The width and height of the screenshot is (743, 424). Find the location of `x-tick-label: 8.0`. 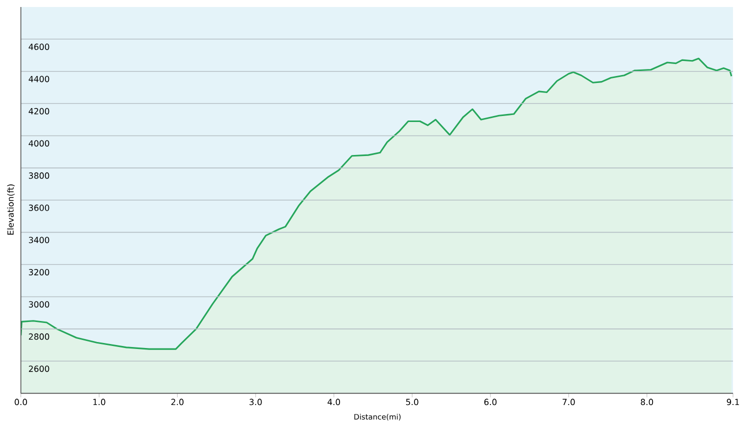

x-tick-label: 8.0 is located at coordinates (647, 402).